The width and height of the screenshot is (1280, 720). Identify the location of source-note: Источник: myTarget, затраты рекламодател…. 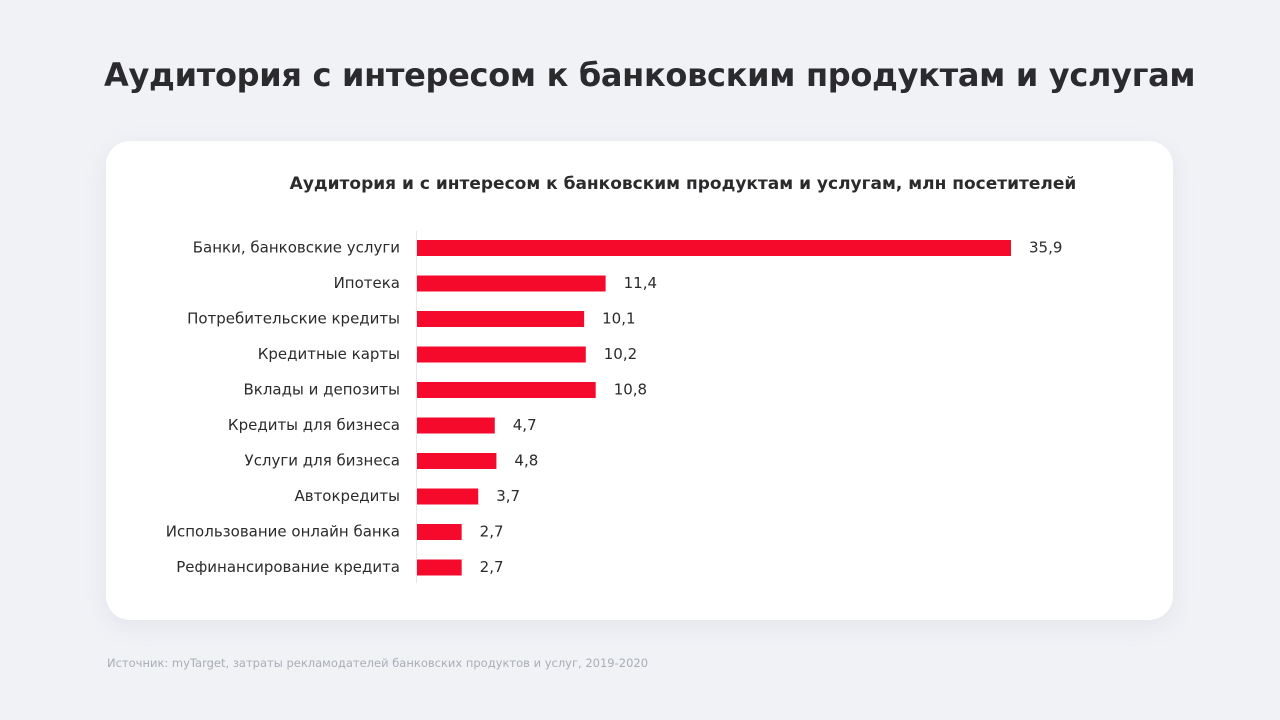
(378, 663).